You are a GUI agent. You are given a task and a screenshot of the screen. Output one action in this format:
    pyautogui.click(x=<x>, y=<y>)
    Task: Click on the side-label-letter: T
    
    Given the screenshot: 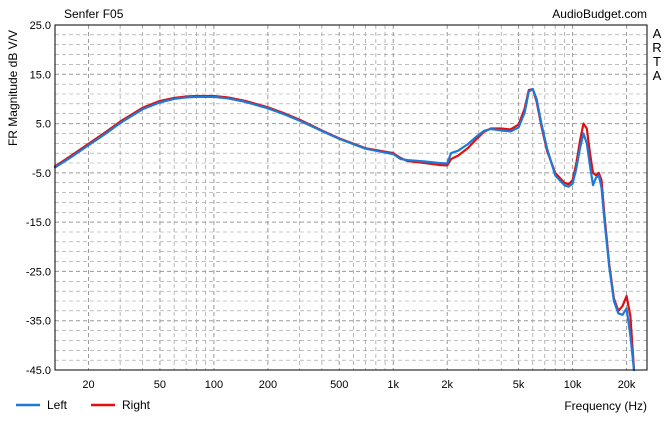 What is the action you would take?
    pyautogui.click(x=657, y=61)
    